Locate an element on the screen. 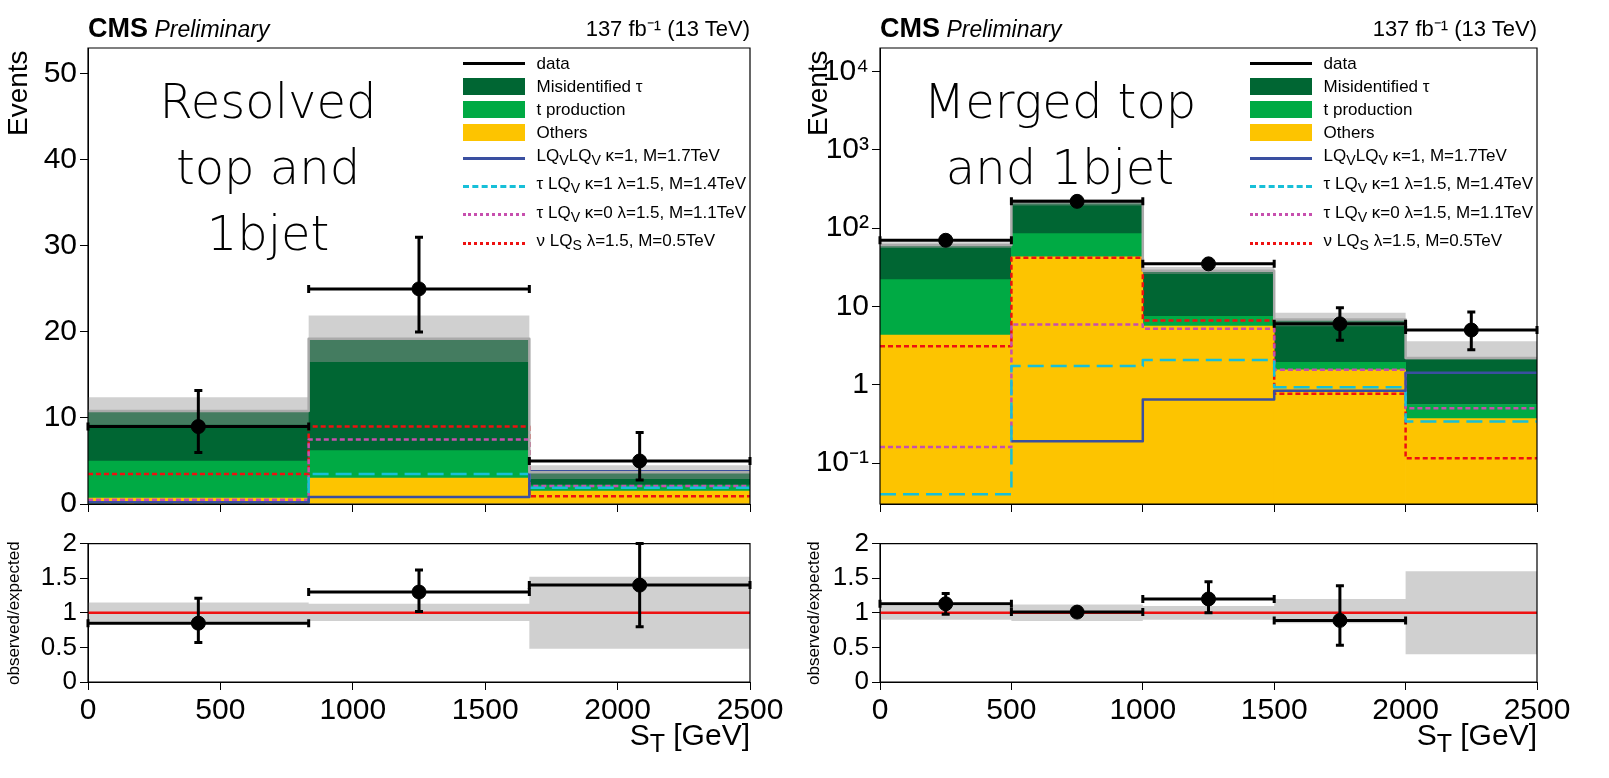  y-tick-label: 10² is located at coordinates (847, 226).